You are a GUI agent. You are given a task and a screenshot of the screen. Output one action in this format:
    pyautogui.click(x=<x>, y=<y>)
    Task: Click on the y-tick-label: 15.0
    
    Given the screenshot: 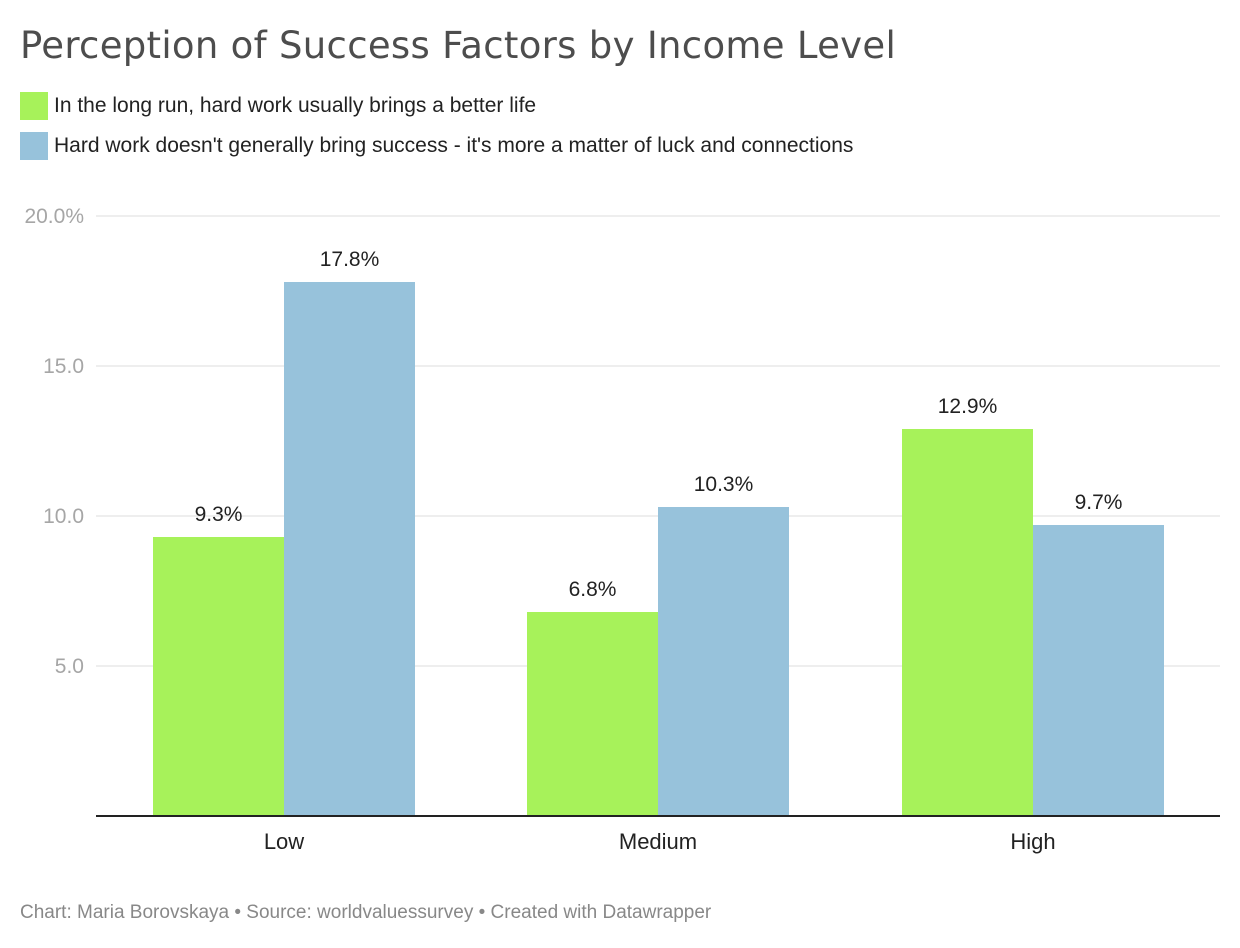 What is the action you would take?
    pyautogui.click(x=63, y=366)
    